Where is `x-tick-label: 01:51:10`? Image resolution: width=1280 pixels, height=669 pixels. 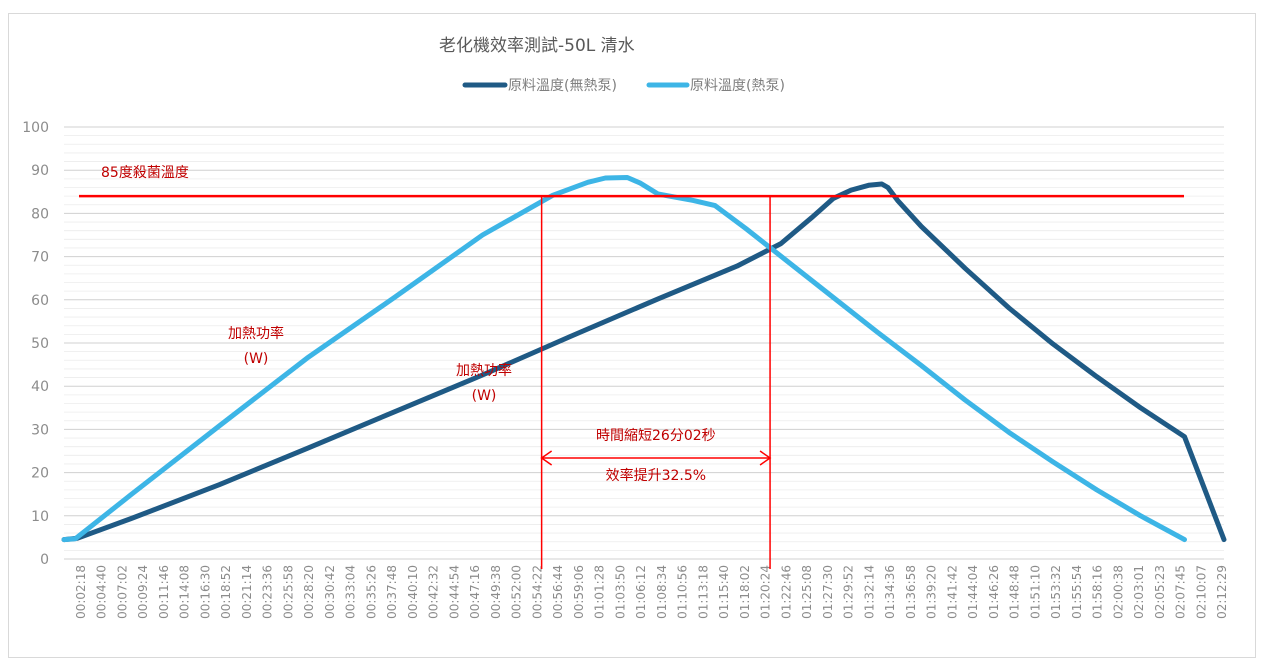 x-tick-label: 01:51:10 is located at coordinates (1035, 592).